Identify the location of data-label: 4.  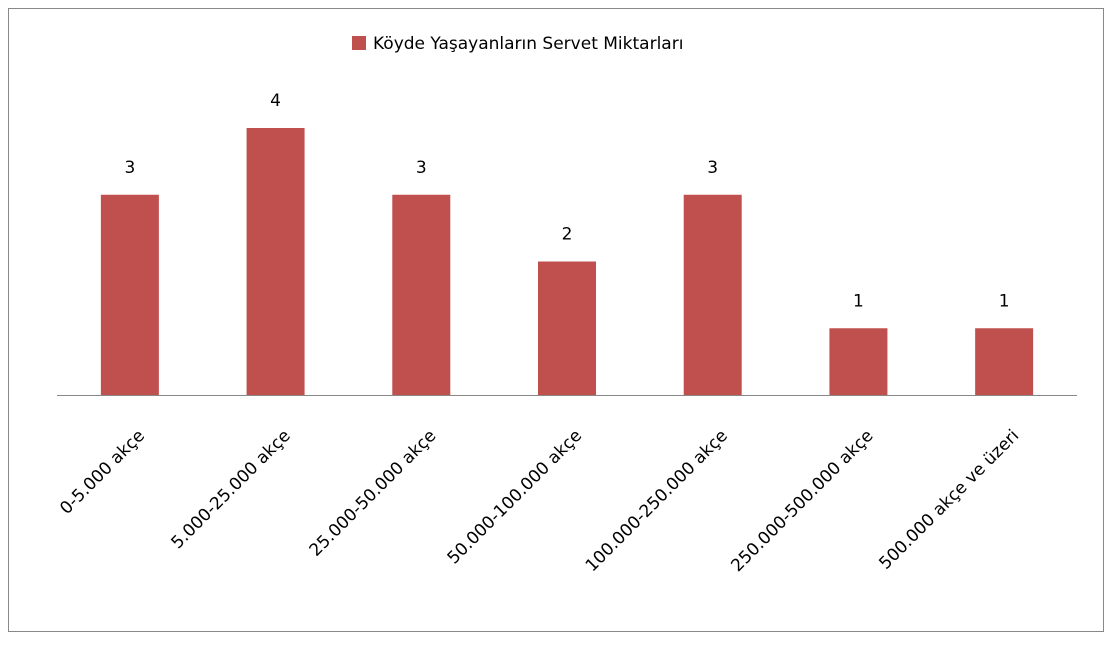
(275, 101).